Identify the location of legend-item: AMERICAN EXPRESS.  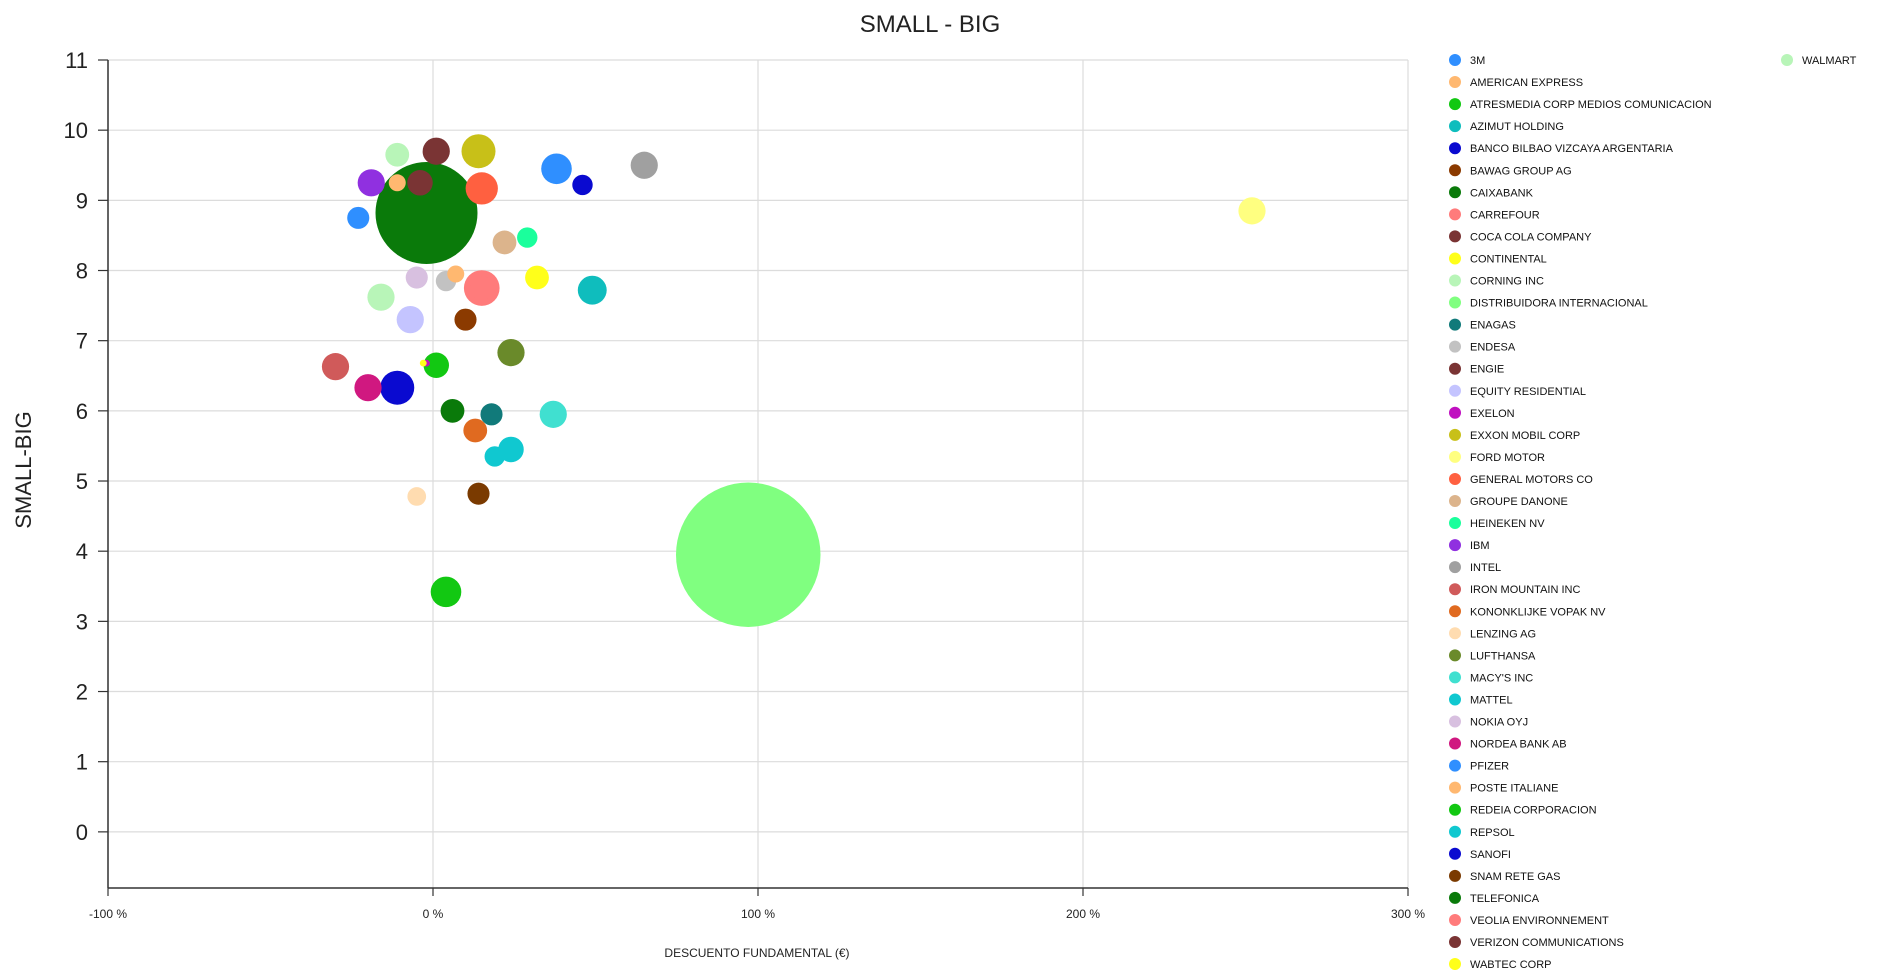
(1516, 82).